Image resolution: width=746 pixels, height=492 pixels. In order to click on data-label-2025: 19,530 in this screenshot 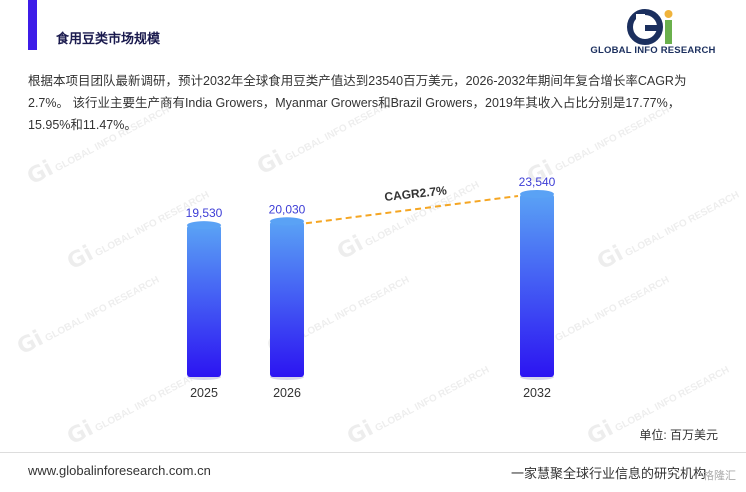, I will do `click(204, 213)`.